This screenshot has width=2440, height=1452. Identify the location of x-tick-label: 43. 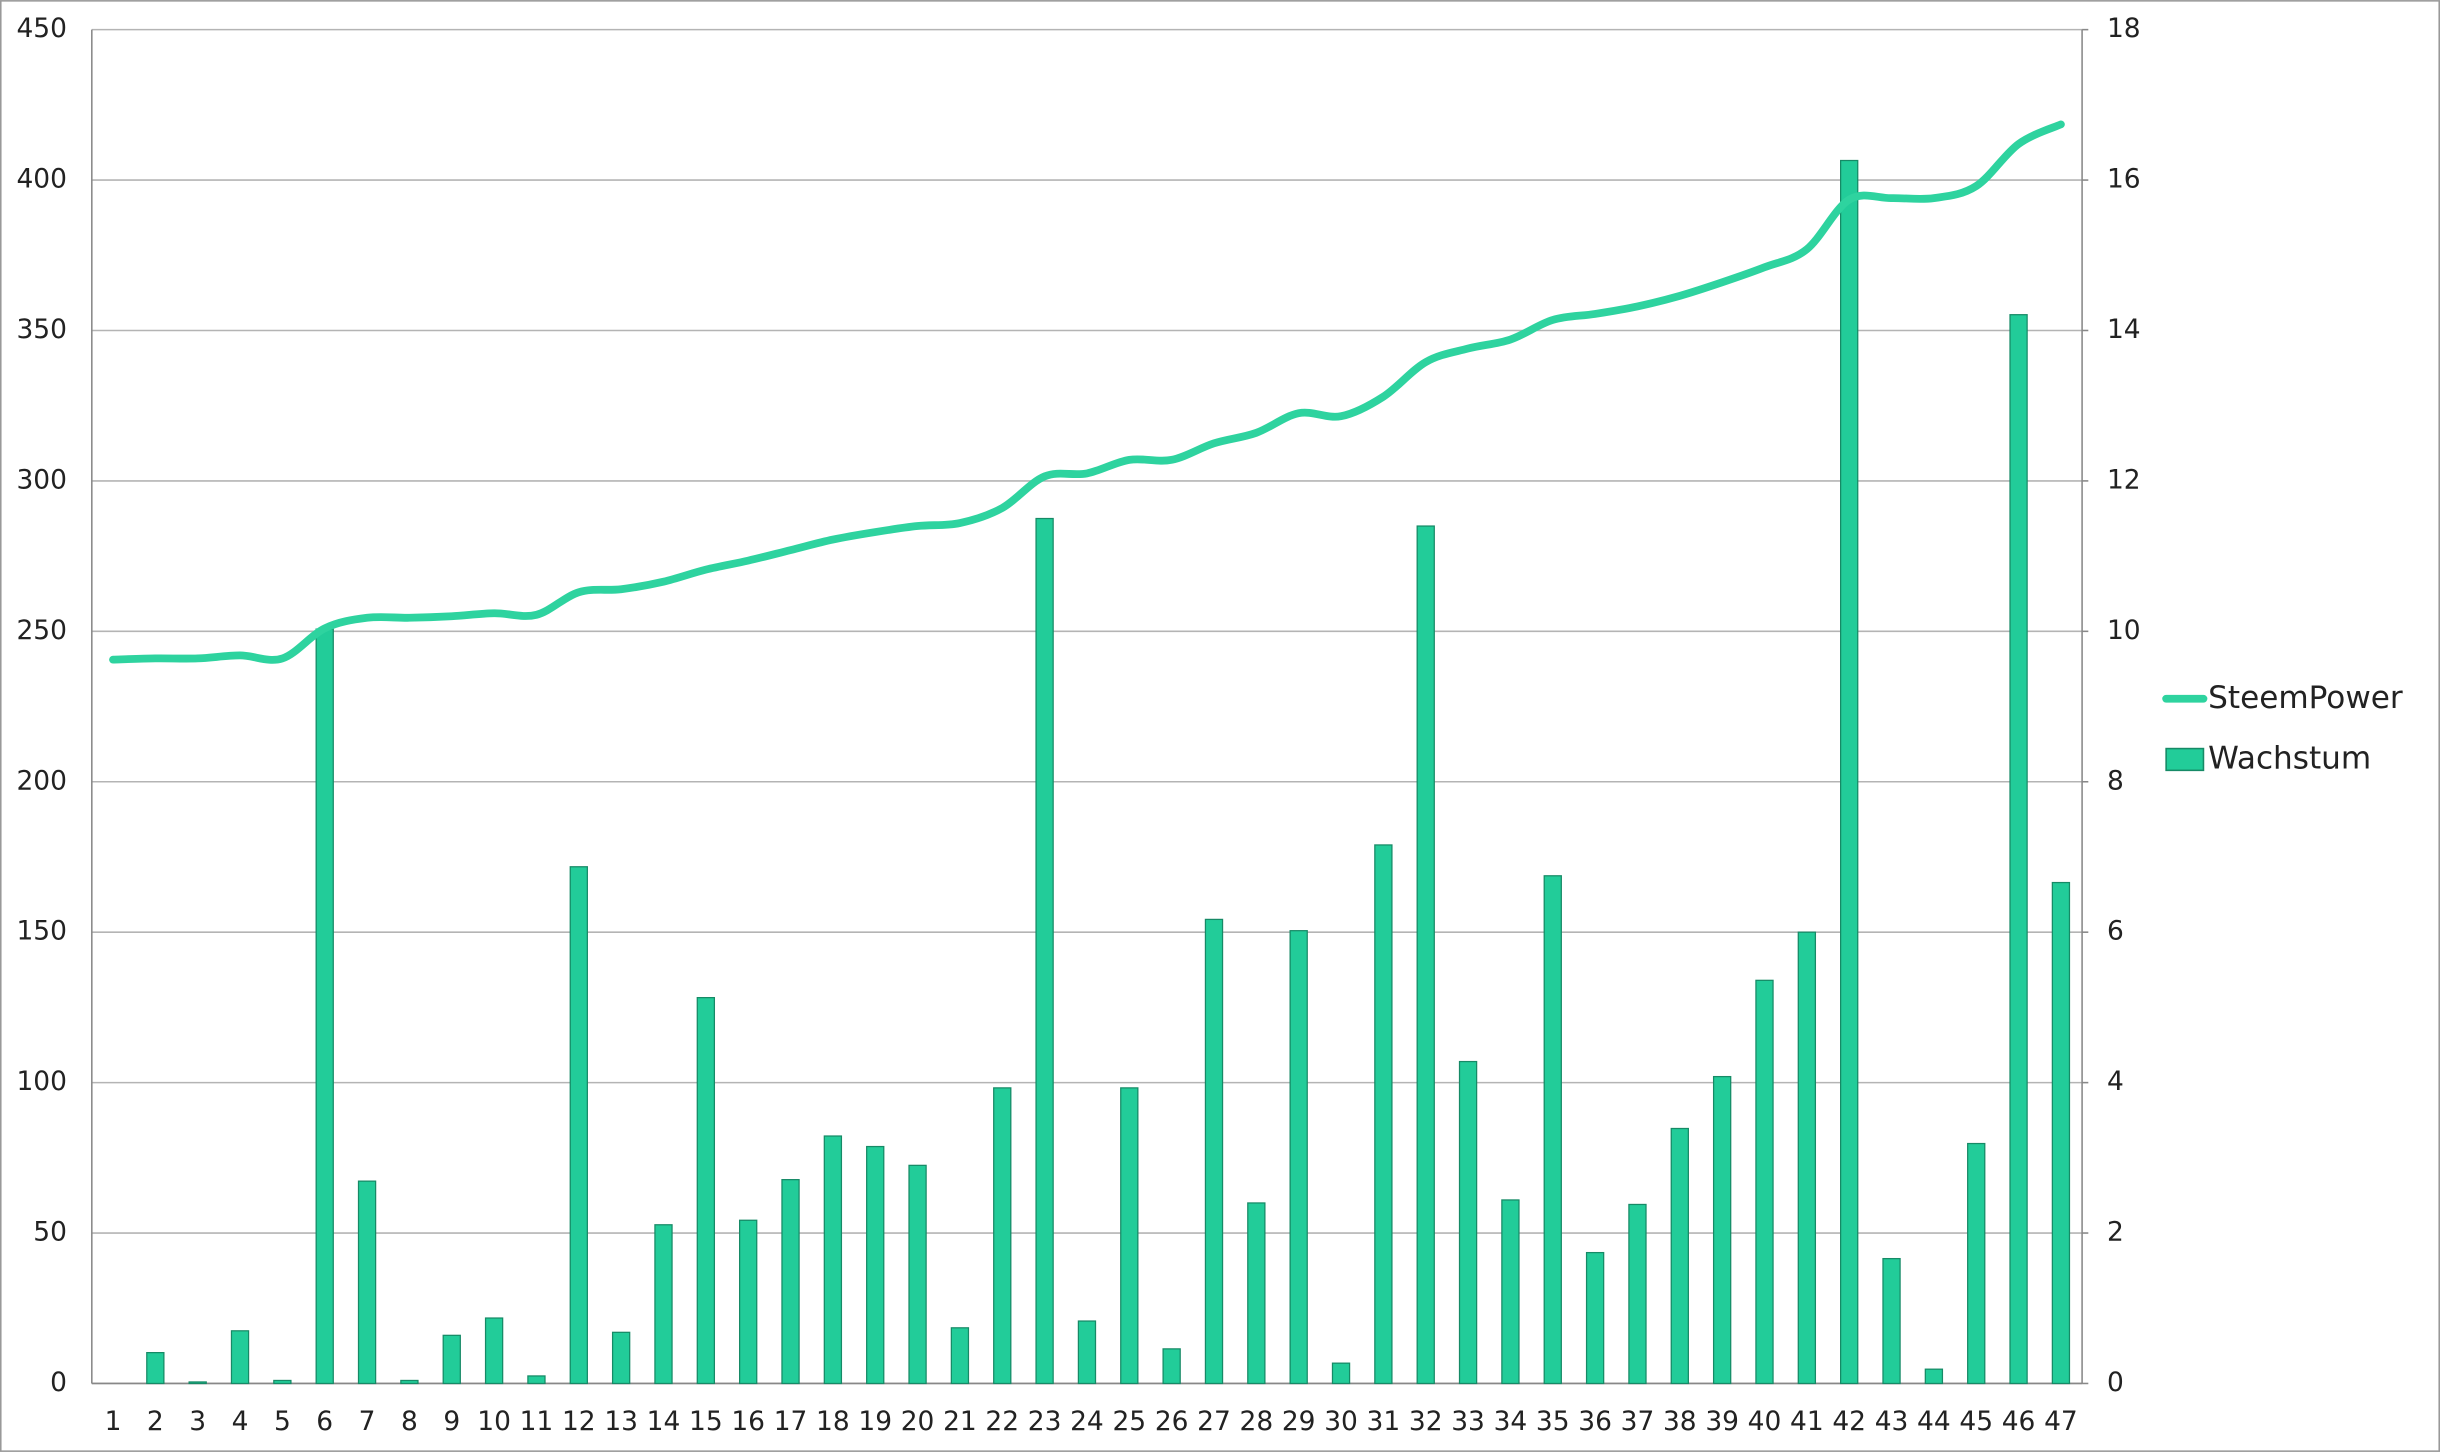
(1892, 1421).